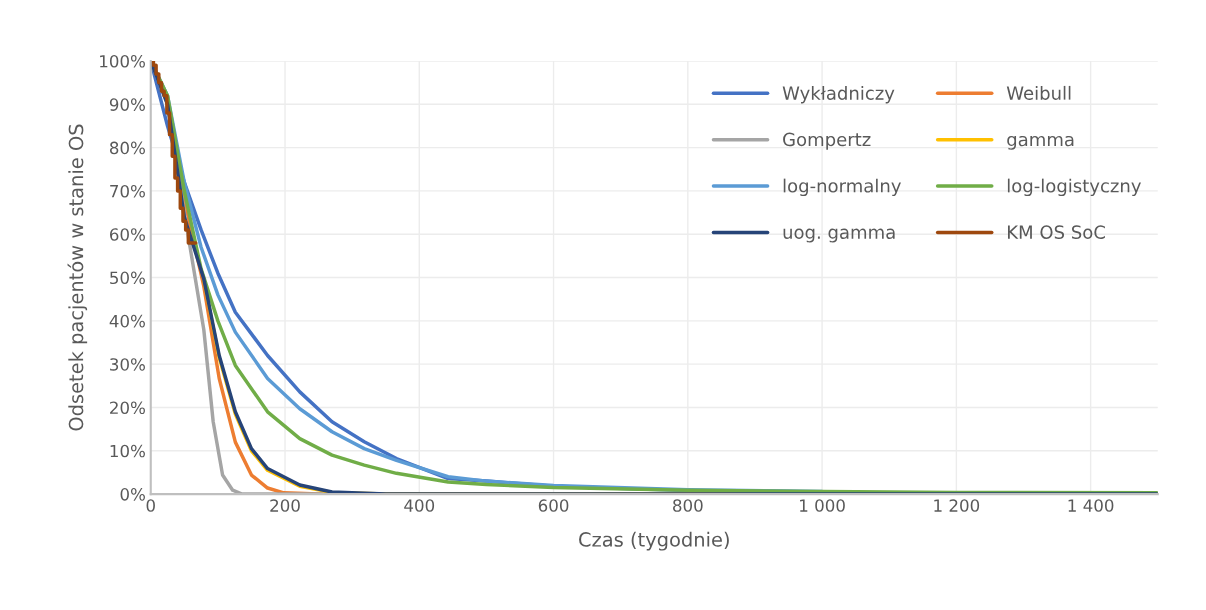 This screenshot has height=610, width=1206. What do you see at coordinates (285, 505) in the screenshot?
I see `x-tick-label: 200` at bounding box center [285, 505].